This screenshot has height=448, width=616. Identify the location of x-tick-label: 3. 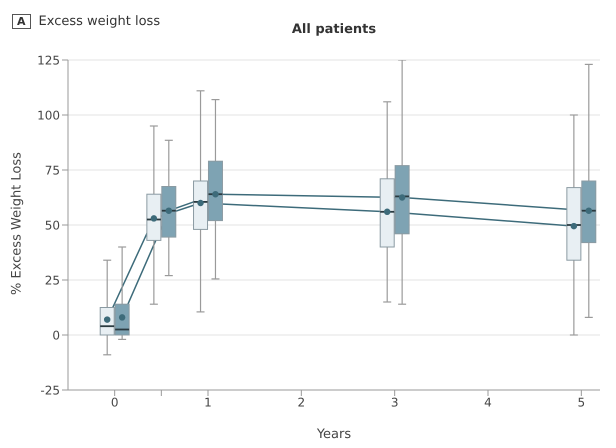
(394, 403).